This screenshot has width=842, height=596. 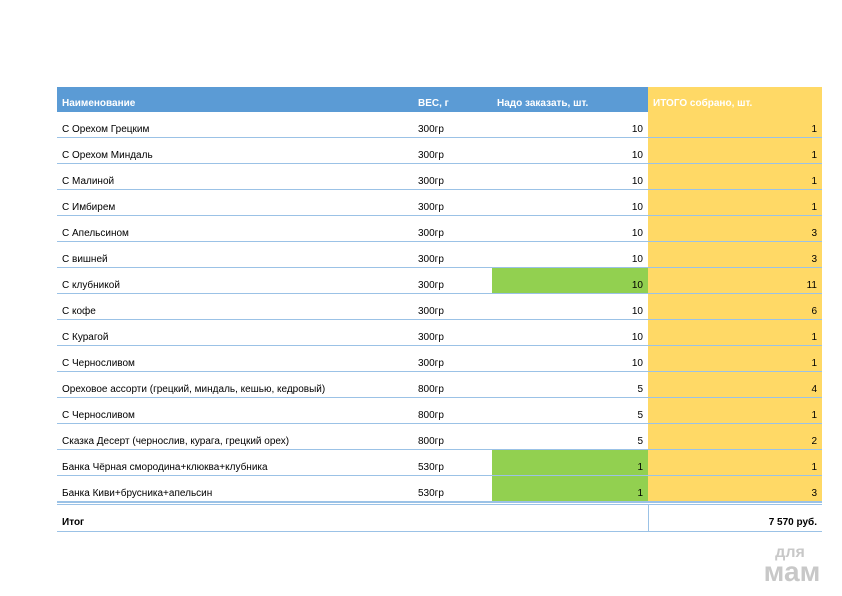 I want to click on table-cell: 2, so click(x=735, y=437).